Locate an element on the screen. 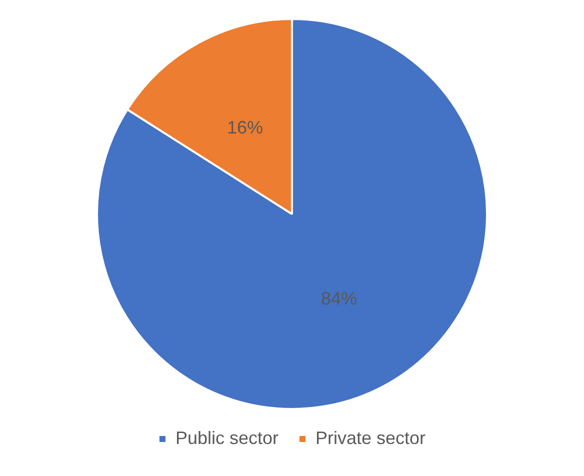 Image resolution: width=584 pixels, height=476 pixels. legend-label: Public sector is located at coordinates (227, 438).